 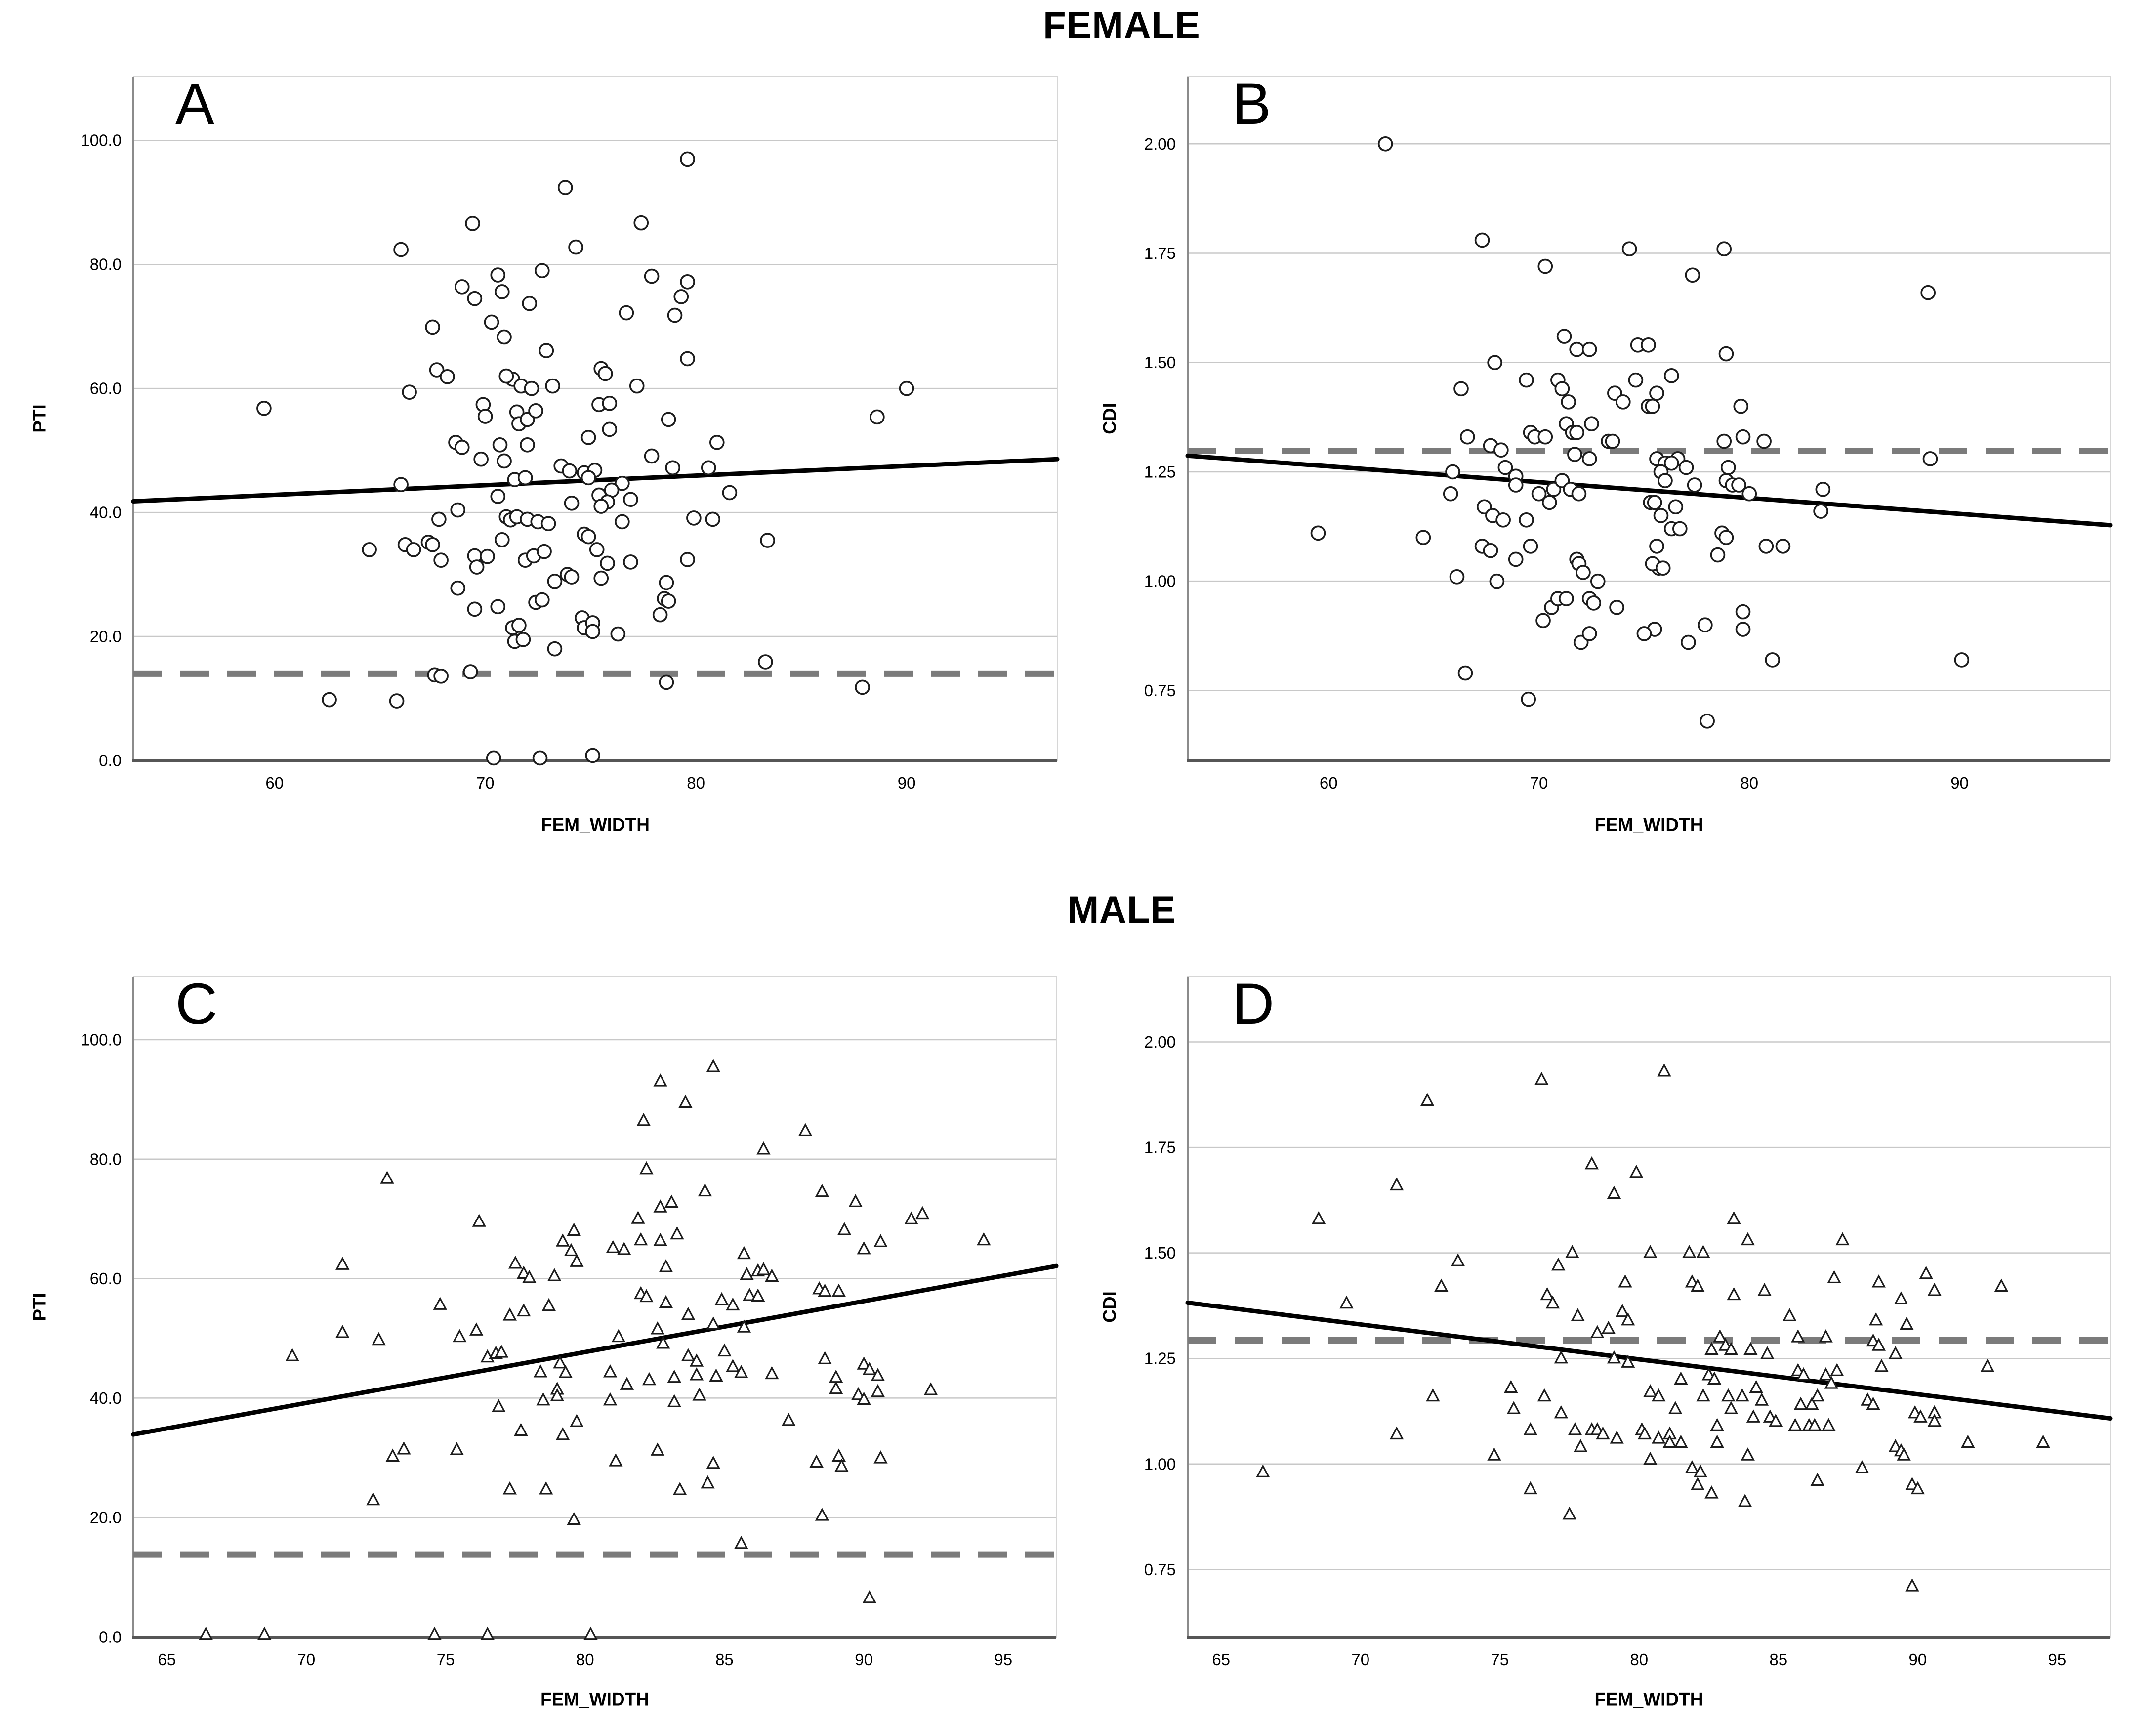 I want to click on y-tick-label: 60.0, so click(x=106, y=1278).